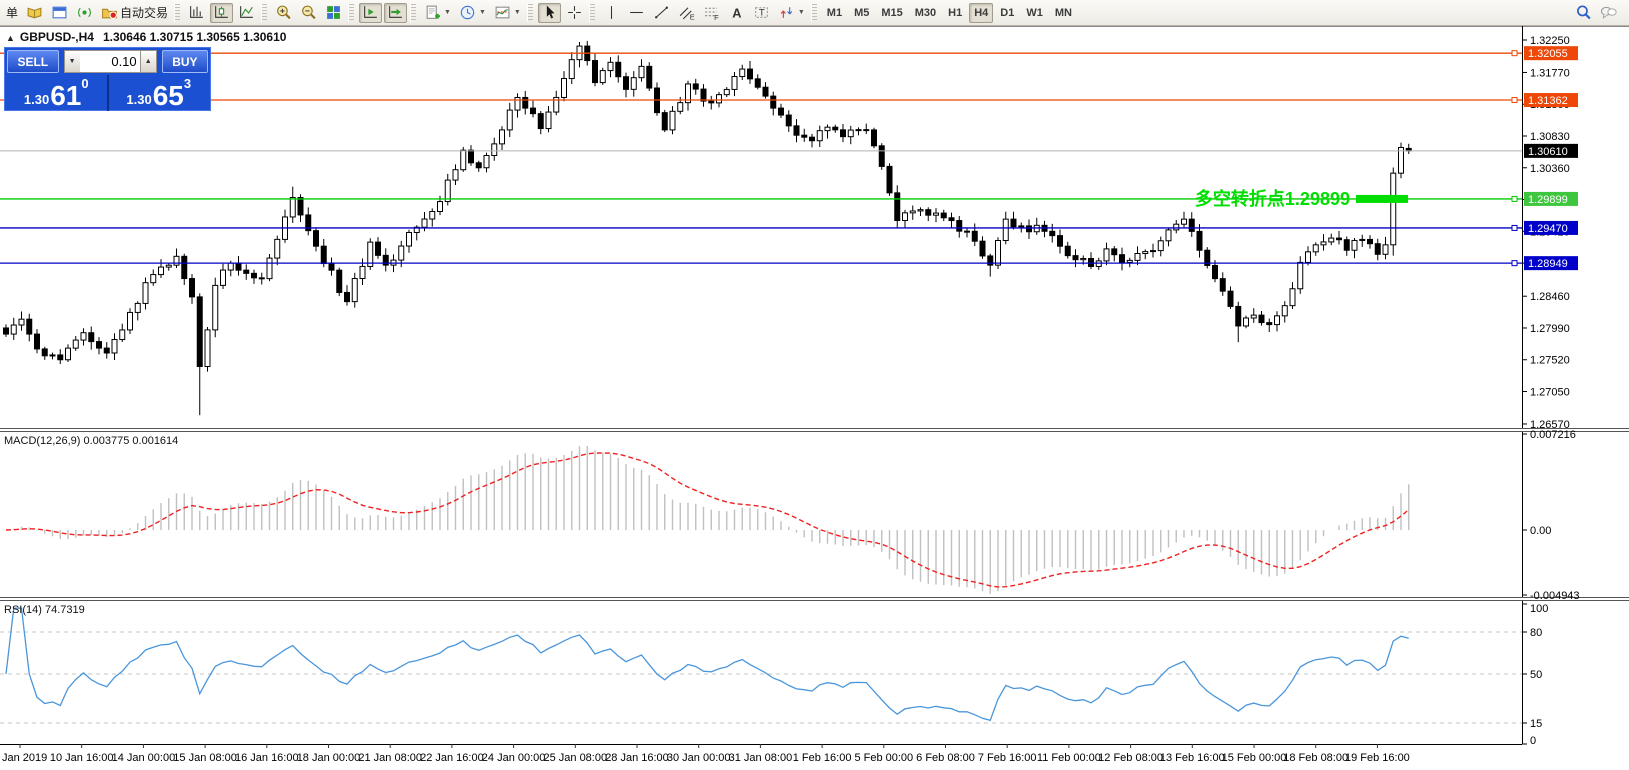 The width and height of the screenshot is (1629, 770). Describe the element at coordinates (222, 12) in the screenshot. I see `candlestick-chart-button` at that location.